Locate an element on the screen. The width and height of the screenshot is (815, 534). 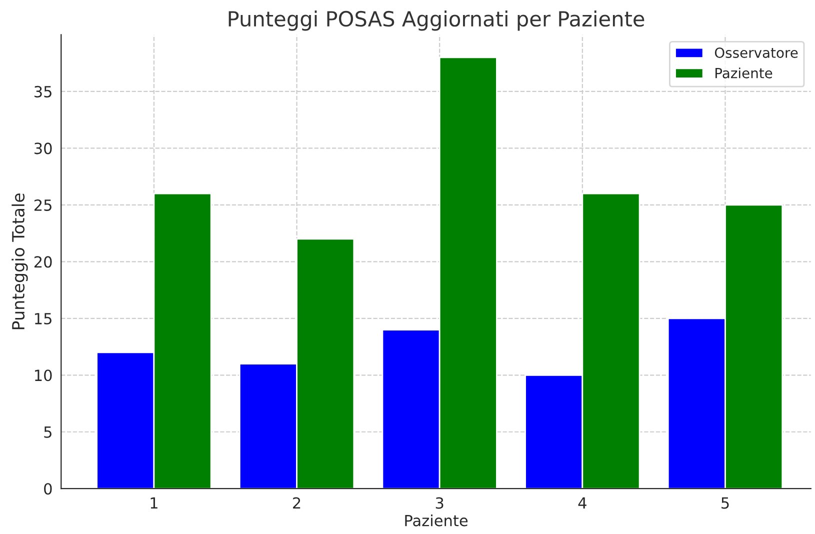
y-axis-title: Punteggio Totale is located at coordinates (20, 261).